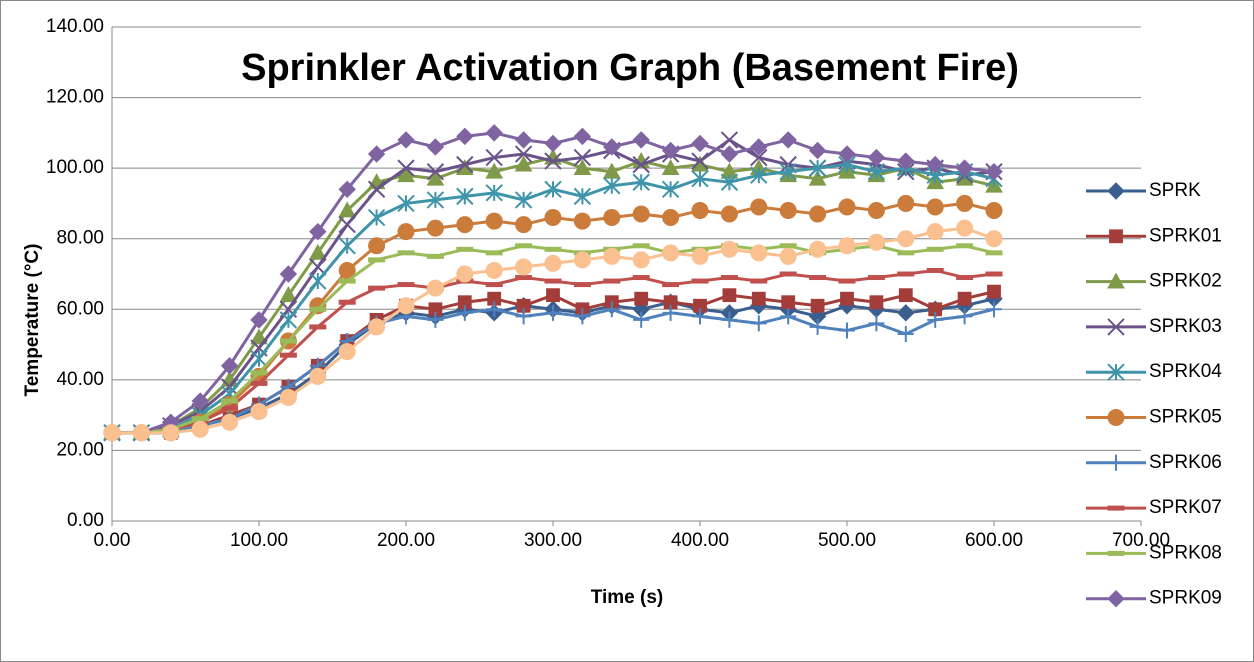  What do you see at coordinates (80, 379) in the screenshot?
I see `y-tick-label: 40.00` at bounding box center [80, 379].